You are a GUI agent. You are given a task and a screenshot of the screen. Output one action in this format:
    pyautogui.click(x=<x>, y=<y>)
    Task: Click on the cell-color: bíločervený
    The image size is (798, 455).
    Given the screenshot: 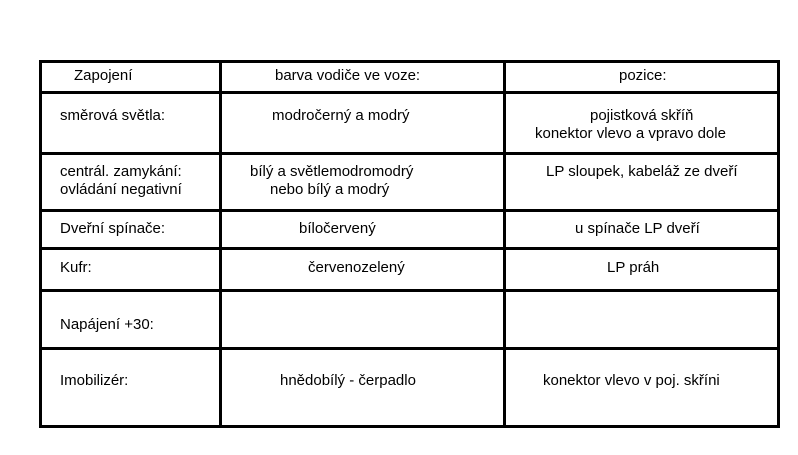 What is the action you would take?
    pyautogui.click(x=337, y=228)
    